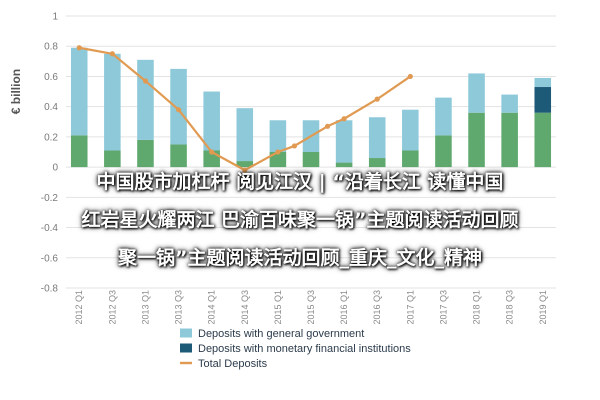 This screenshot has width=600, height=400. What do you see at coordinates (50, 228) in the screenshot?
I see `y-tick-label: -0.4` at bounding box center [50, 228].